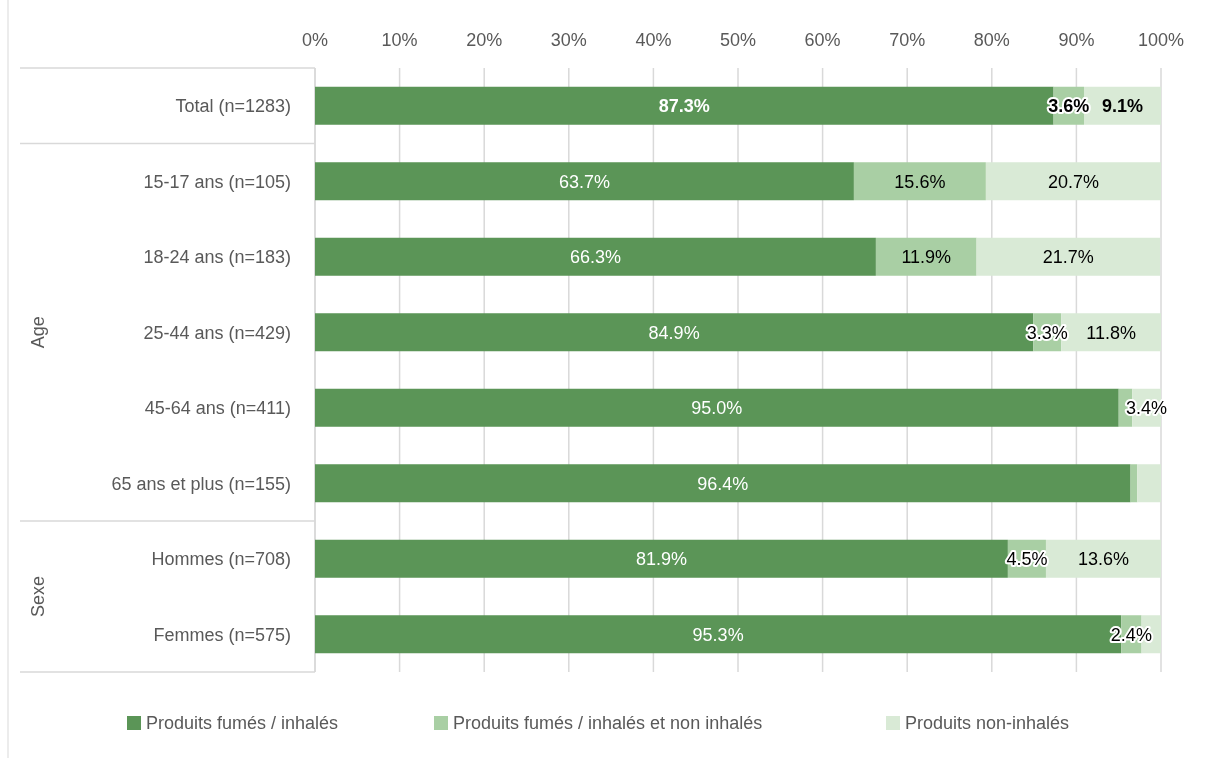 Image resolution: width=1208 pixels, height=758 pixels. Describe the element at coordinates (568, 40) in the screenshot. I see `x-tick-label: 30%` at that location.